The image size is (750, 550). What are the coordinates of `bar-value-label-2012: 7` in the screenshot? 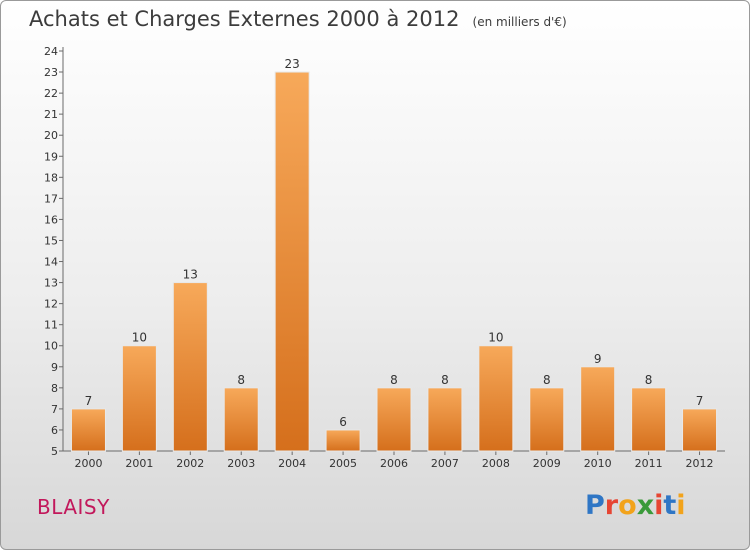 It's located at (700, 401).